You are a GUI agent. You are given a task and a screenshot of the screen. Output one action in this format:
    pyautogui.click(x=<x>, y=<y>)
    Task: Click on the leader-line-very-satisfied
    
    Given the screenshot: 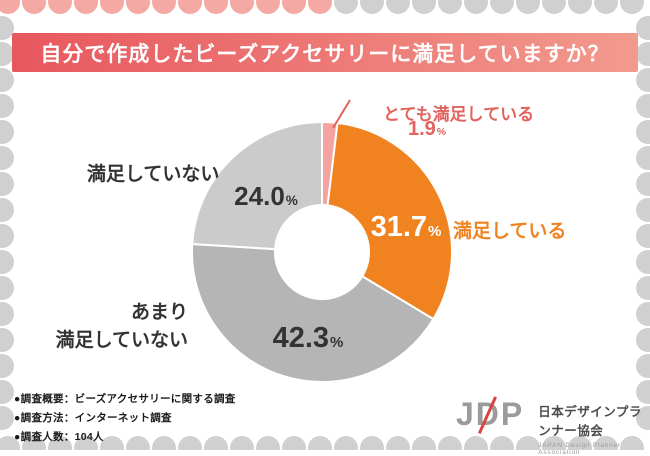 What is the action you would take?
    pyautogui.click(x=341, y=114)
    